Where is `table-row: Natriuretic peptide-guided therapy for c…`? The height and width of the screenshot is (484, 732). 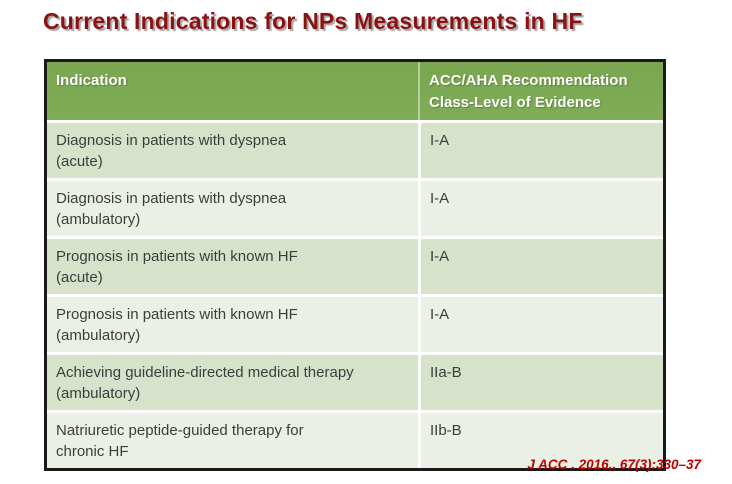 table-row: Natriuretic peptide-guided therapy for c… is located at coordinates (355, 439).